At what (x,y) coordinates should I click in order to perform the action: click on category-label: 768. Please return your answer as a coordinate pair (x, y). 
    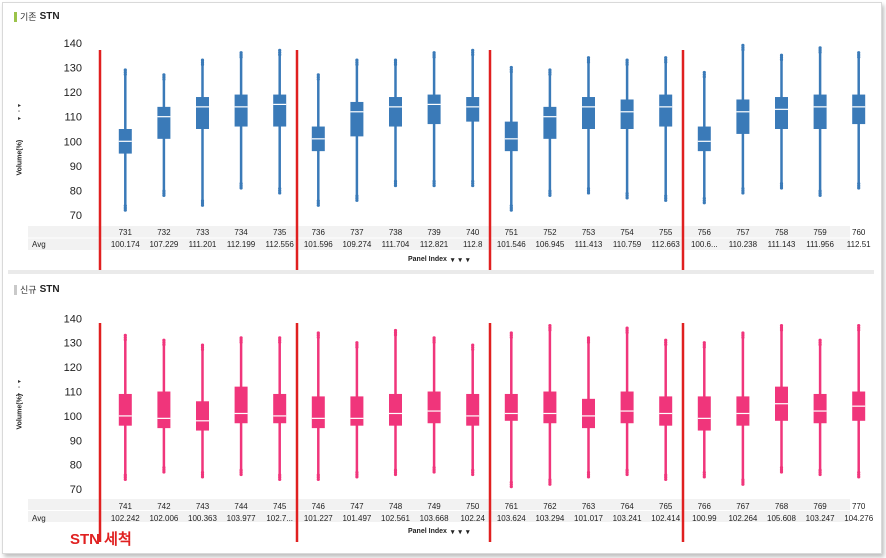
    Looking at the image, I should click on (782, 506).